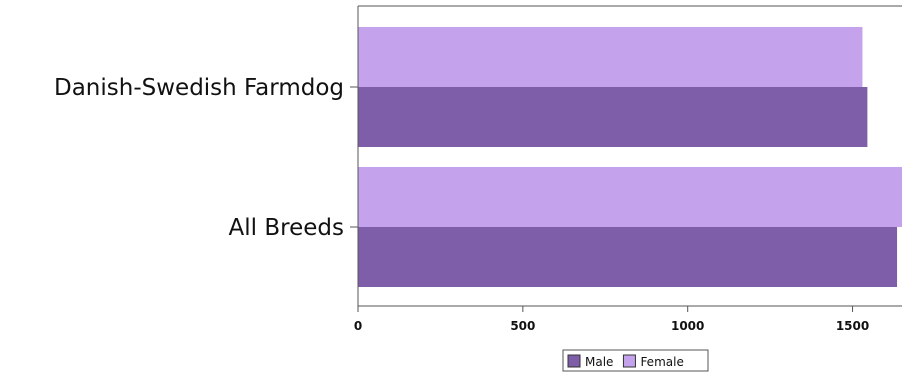  What do you see at coordinates (687, 326) in the screenshot?
I see `x-tick-label: 1000` at bounding box center [687, 326].